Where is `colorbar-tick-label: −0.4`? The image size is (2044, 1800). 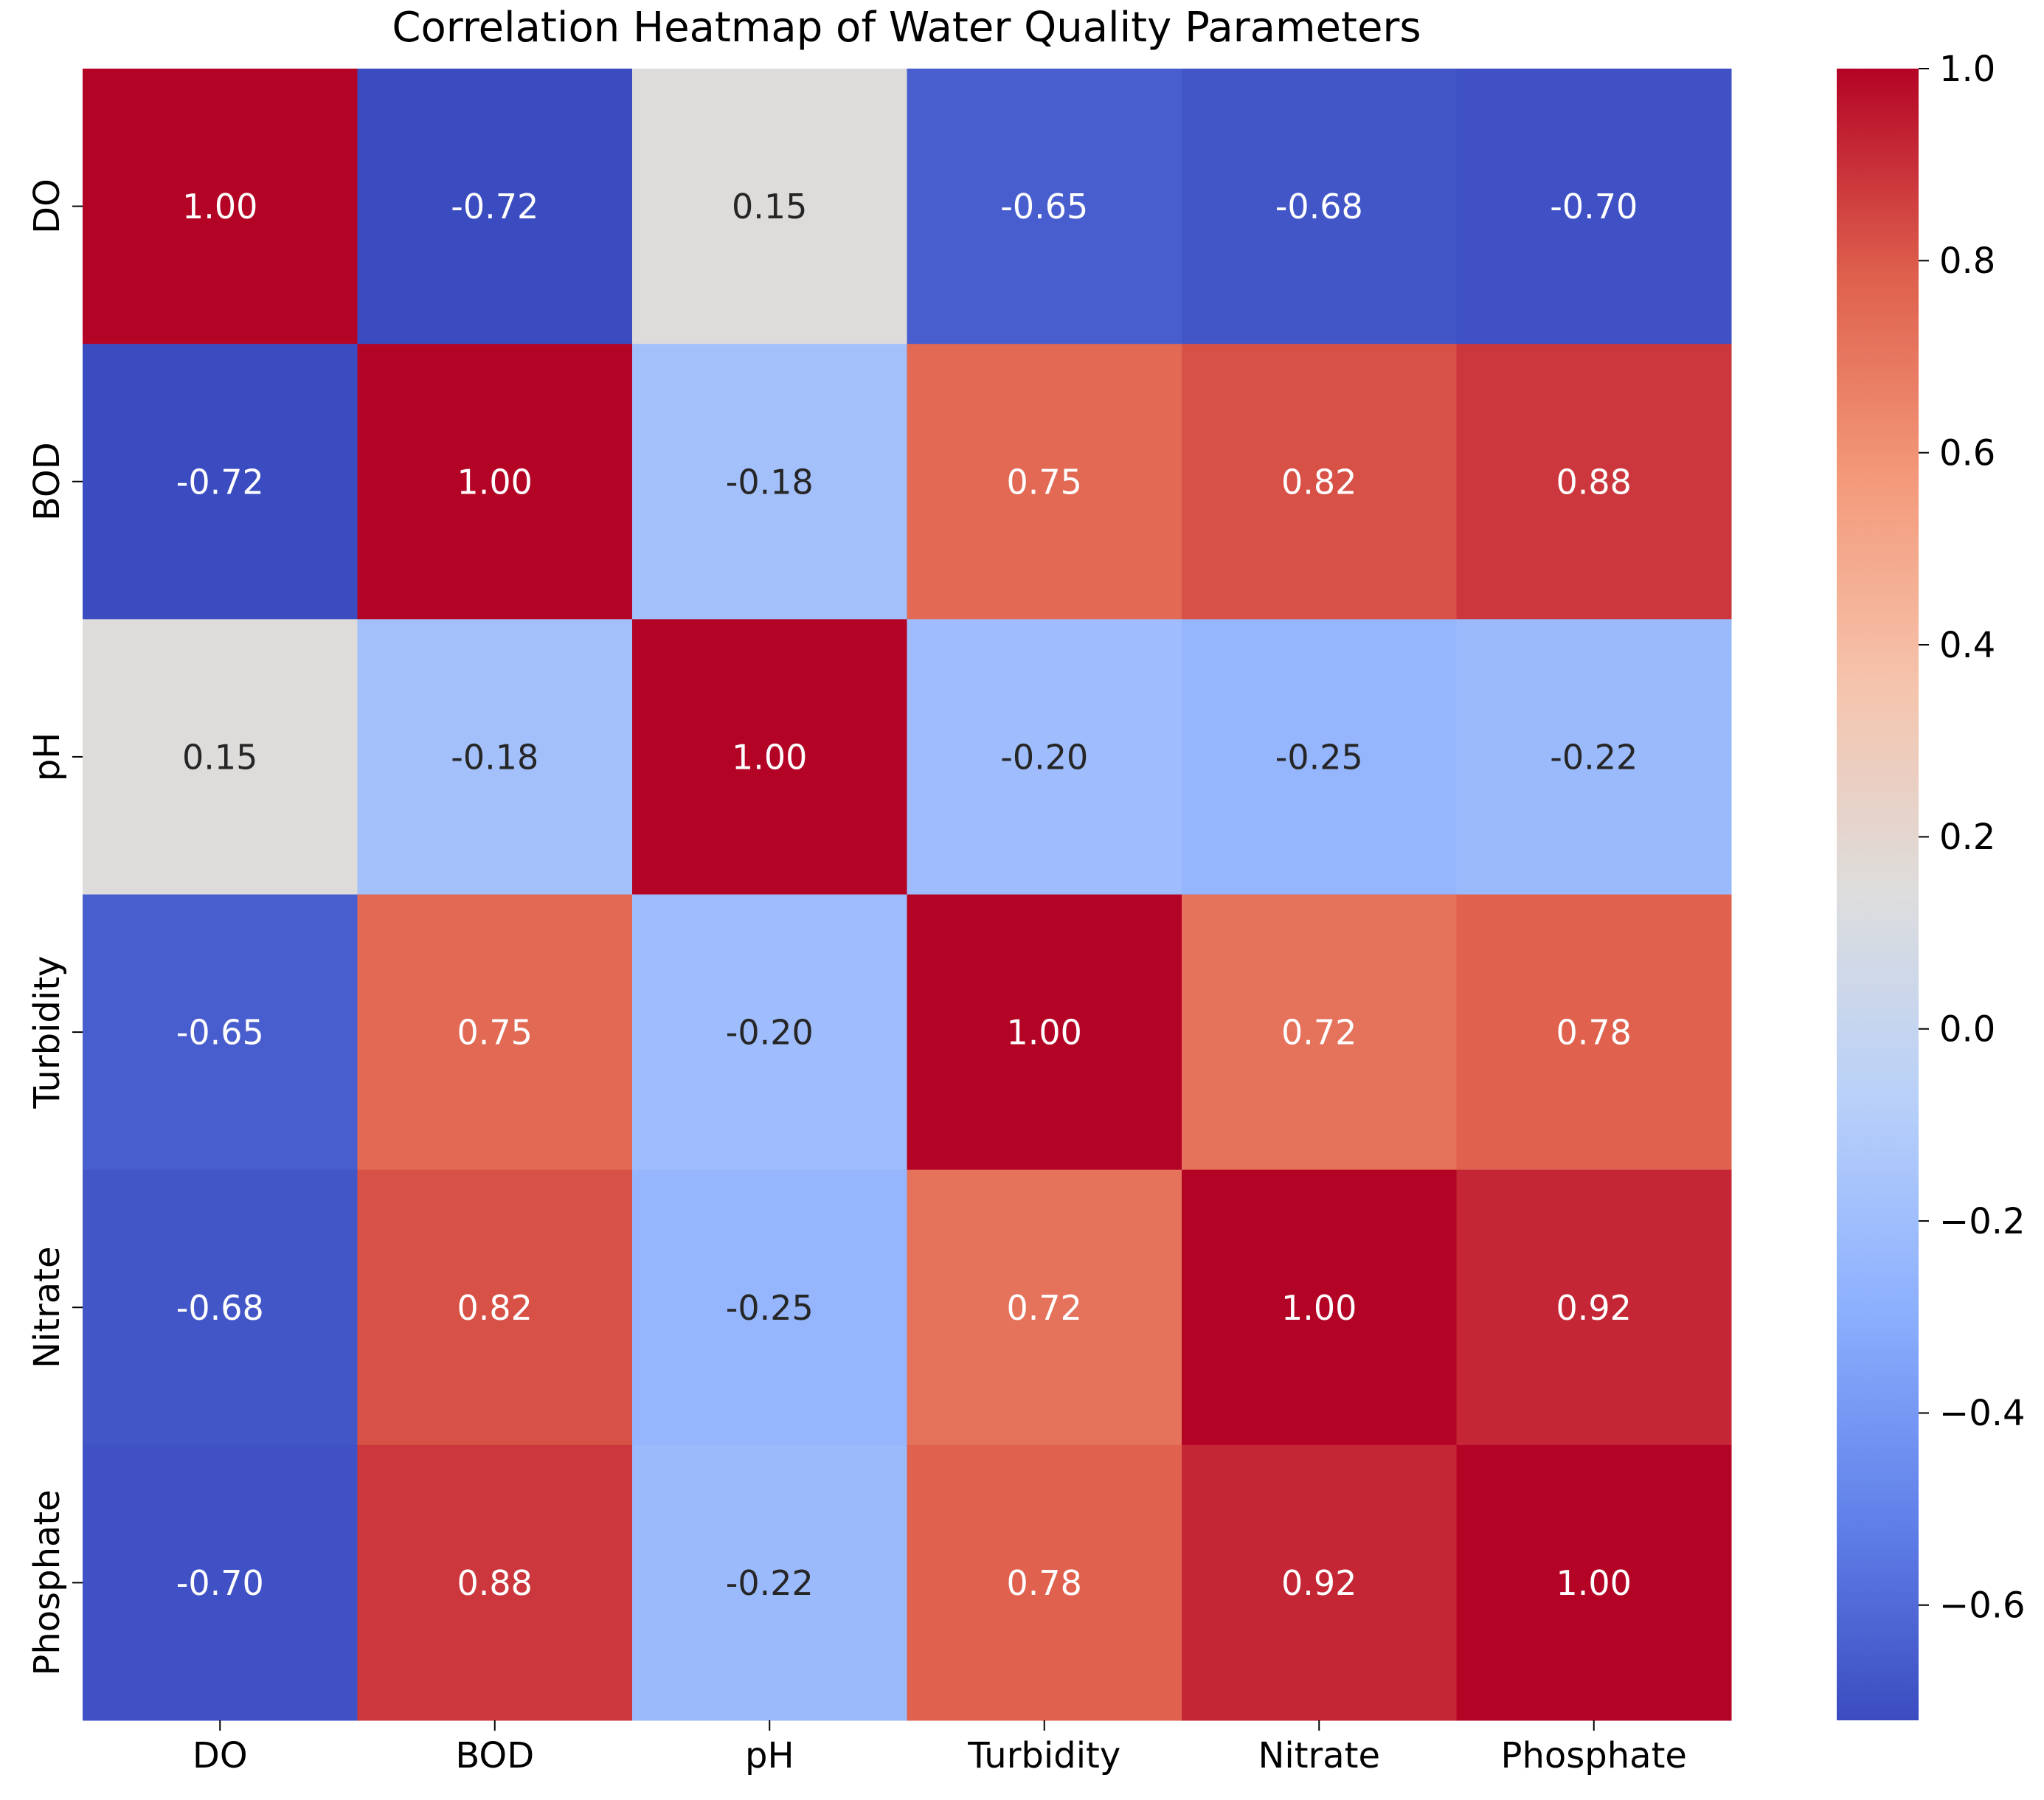
colorbar-tick-label: −0.4 is located at coordinates (1982, 1413).